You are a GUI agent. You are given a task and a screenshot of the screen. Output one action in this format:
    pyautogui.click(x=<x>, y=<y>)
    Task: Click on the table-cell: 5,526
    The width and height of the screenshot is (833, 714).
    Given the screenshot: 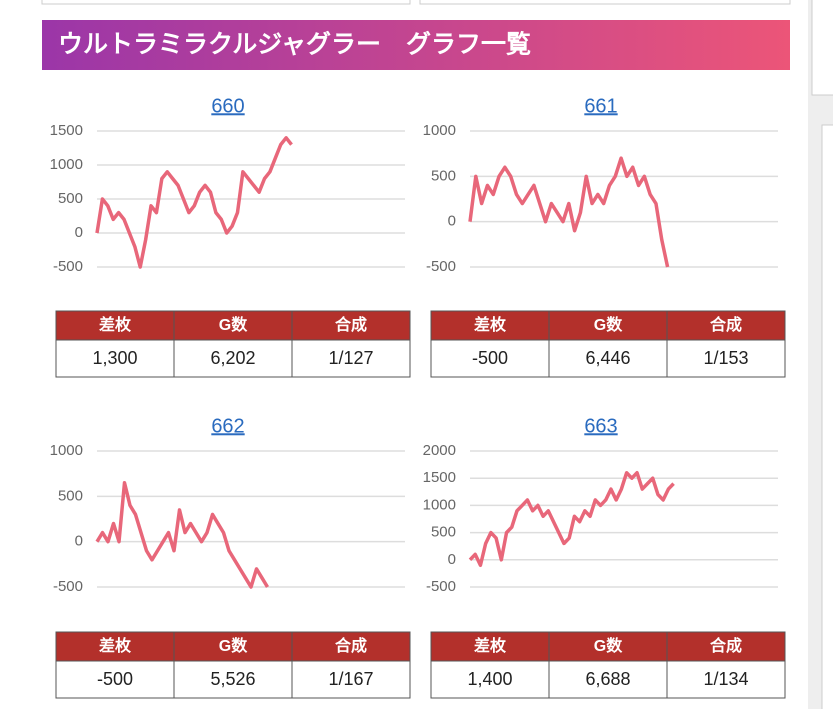 What is the action you would take?
    pyautogui.click(x=232, y=679)
    